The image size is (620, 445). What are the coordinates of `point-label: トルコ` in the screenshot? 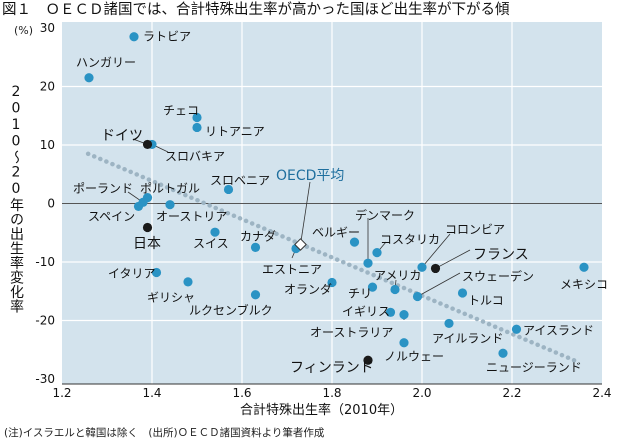 It's located at (486, 301).